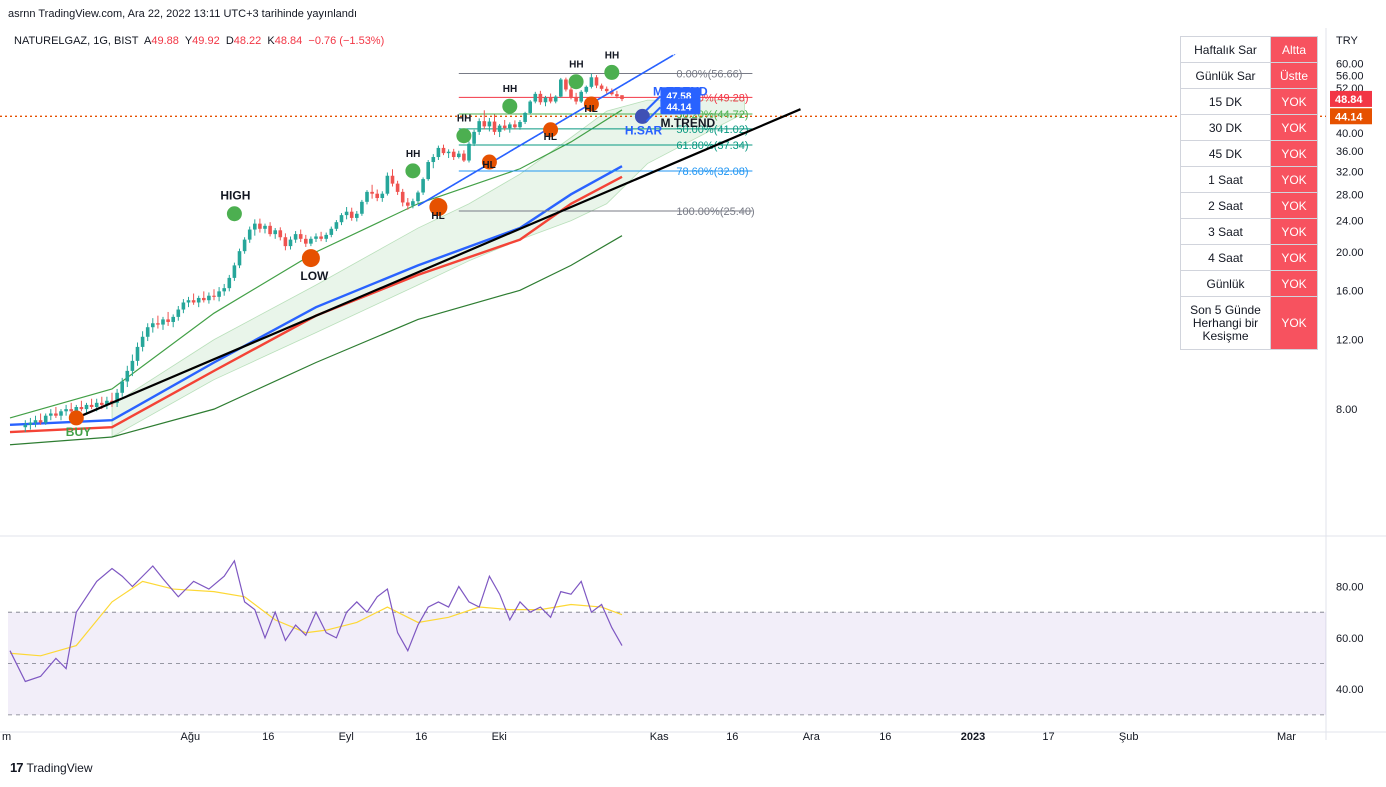 Image resolution: width=1386 pixels, height=787 pixels. Describe the element at coordinates (644, 130) in the screenshot. I see `swing-label: H.SAR` at that location.